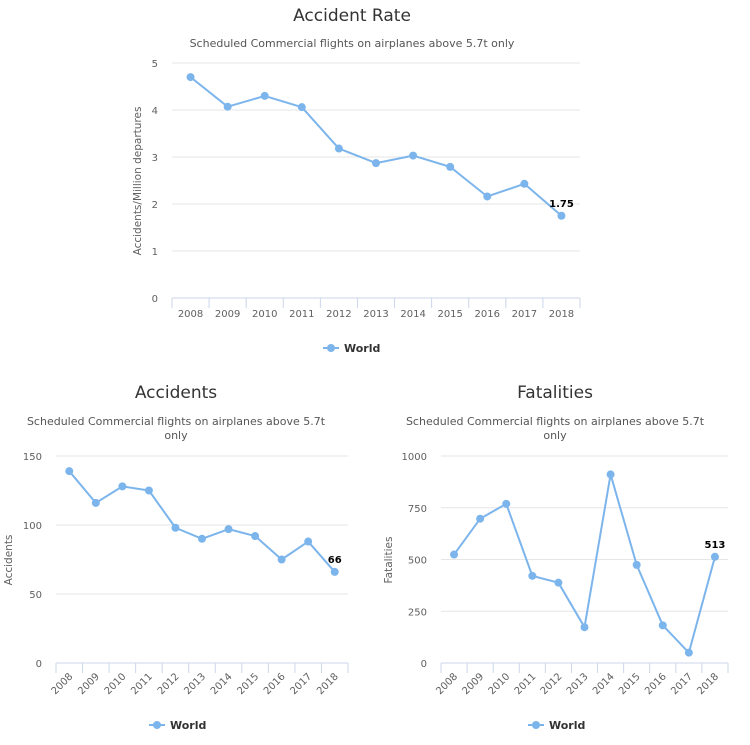 Image resolution: width=750 pixels, height=745 pixels. Describe the element at coordinates (715, 545) in the screenshot. I see `data-label: 513` at that location.